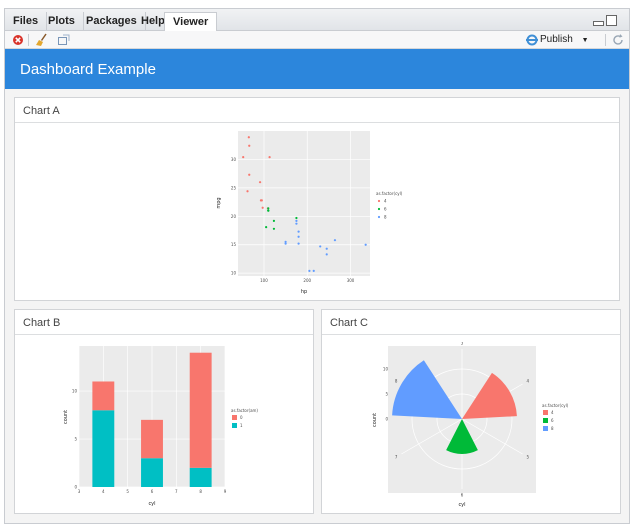 This screenshot has width=634, height=527. I want to click on tab-viewer: Viewer, so click(191, 22).